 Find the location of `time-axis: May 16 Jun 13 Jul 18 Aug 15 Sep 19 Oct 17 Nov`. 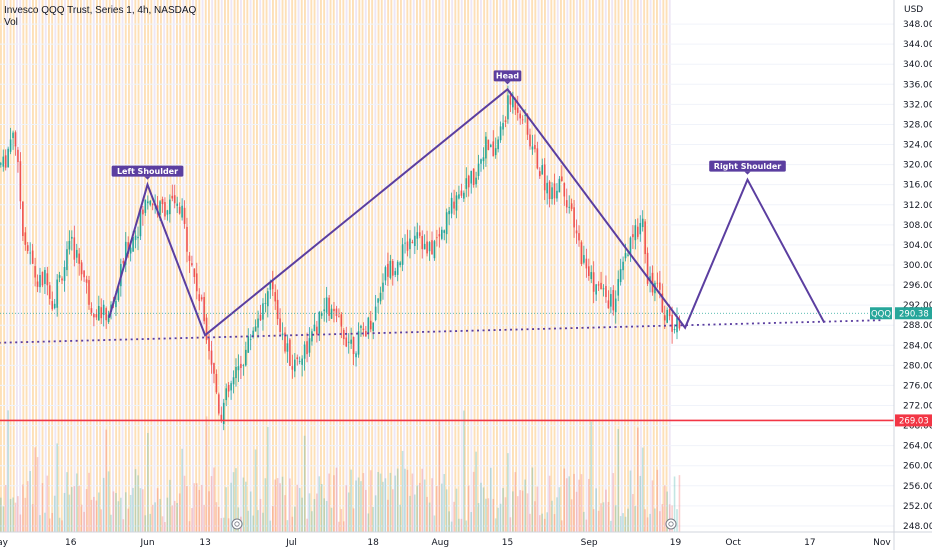

time-axis: May 16 Jun 13 Jul 18 Aug 15 Sep 19 Oct 17 Nov is located at coordinates (445, 543).